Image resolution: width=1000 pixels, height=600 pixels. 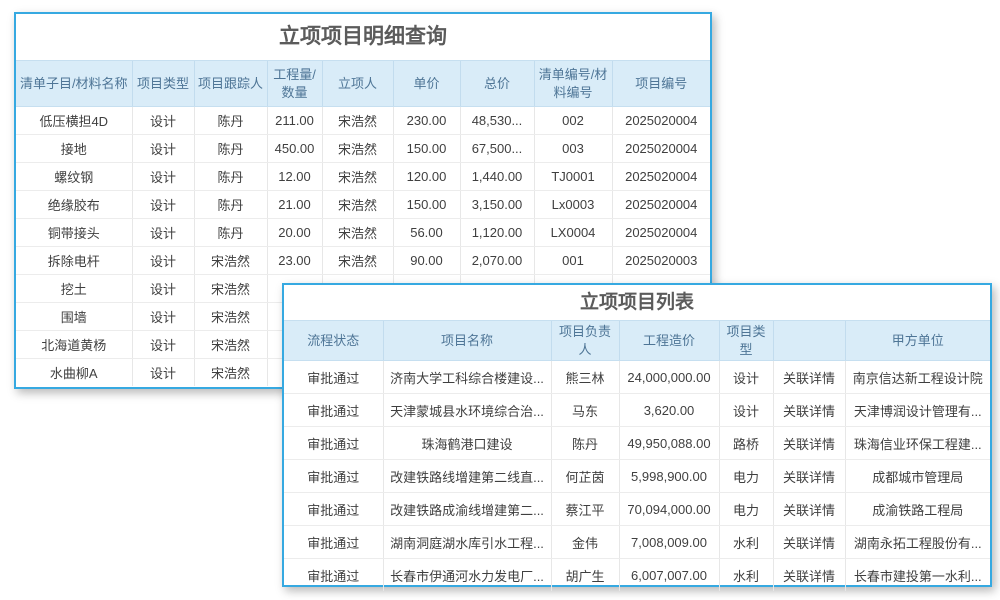 I want to click on cell-type: 水利, so click(x=745, y=542).